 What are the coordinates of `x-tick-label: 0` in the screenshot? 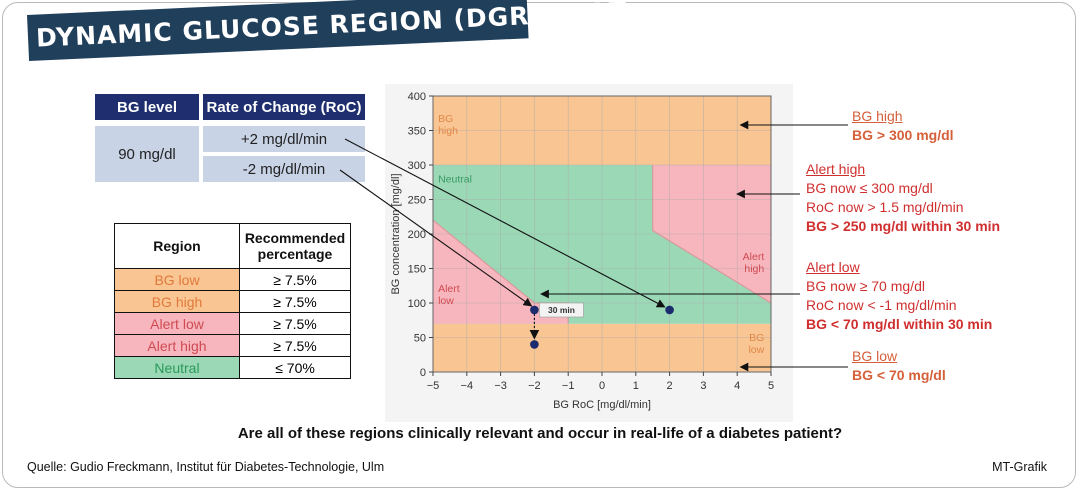 It's located at (602, 386).